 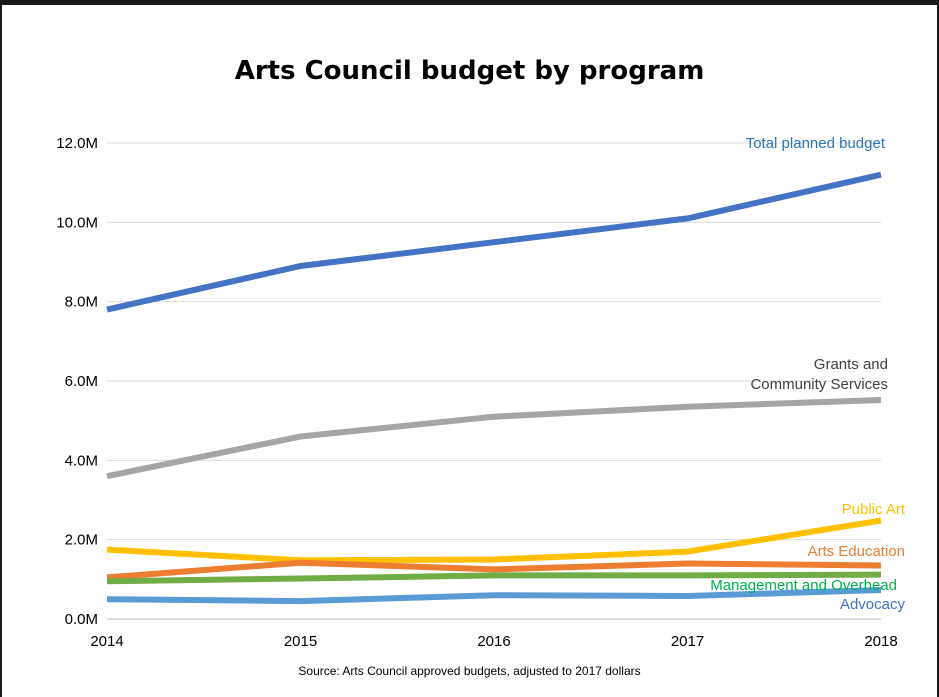 I want to click on x-tick-label: 2018, so click(x=880, y=641).